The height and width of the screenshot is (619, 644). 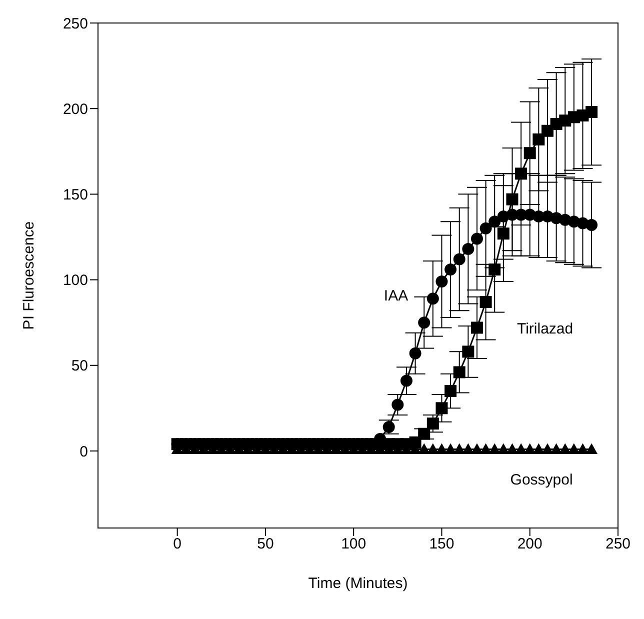 What do you see at coordinates (358, 583) in the screenshot?
I see `x-axis-title: Time (Minutes)` at bounding box center [358, 583].